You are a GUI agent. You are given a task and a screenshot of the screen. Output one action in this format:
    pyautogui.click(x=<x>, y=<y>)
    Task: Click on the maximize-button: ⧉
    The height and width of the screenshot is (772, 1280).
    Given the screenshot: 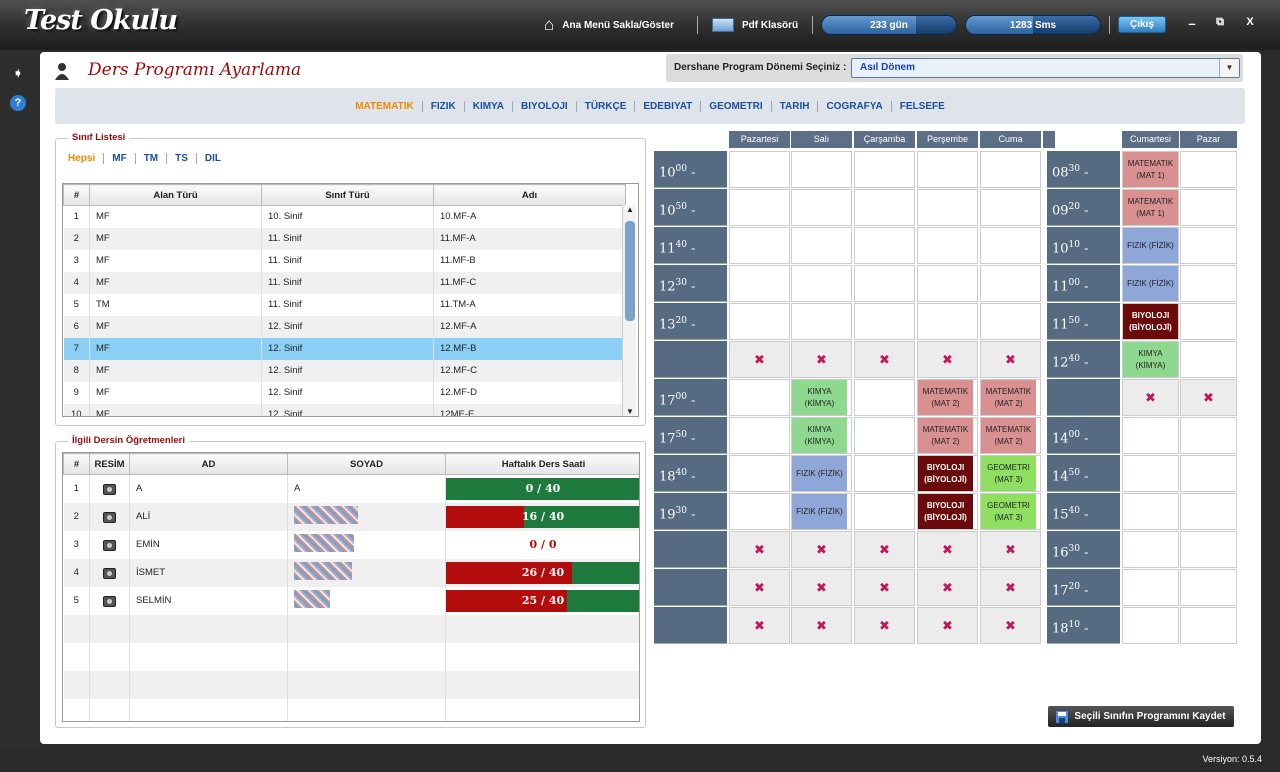 What is the action you would take?
    pyautogui.click(x=1220, y=22)
    